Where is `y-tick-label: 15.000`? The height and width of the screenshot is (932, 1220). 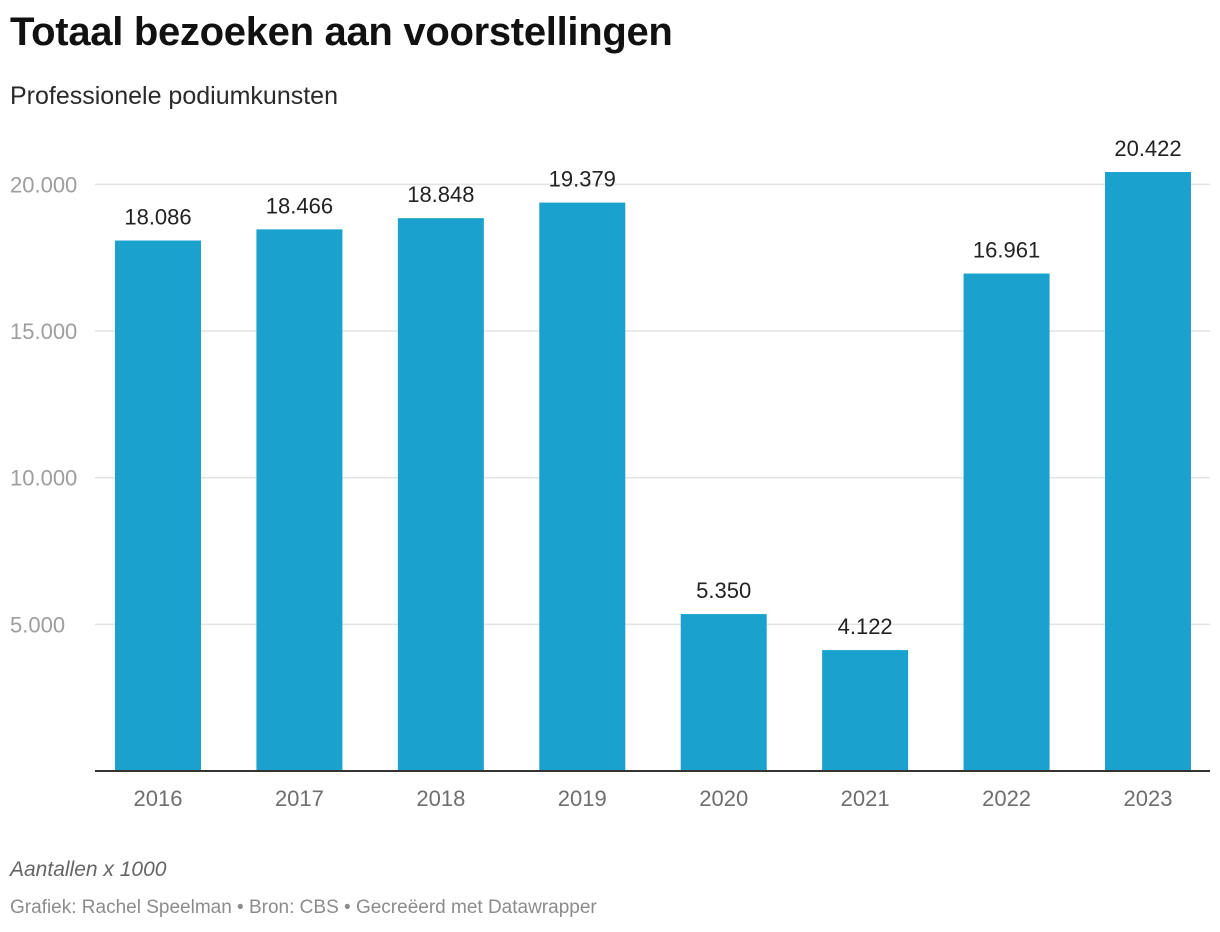 y-tick-label: 15.000 is located at coordinates (43, 331).